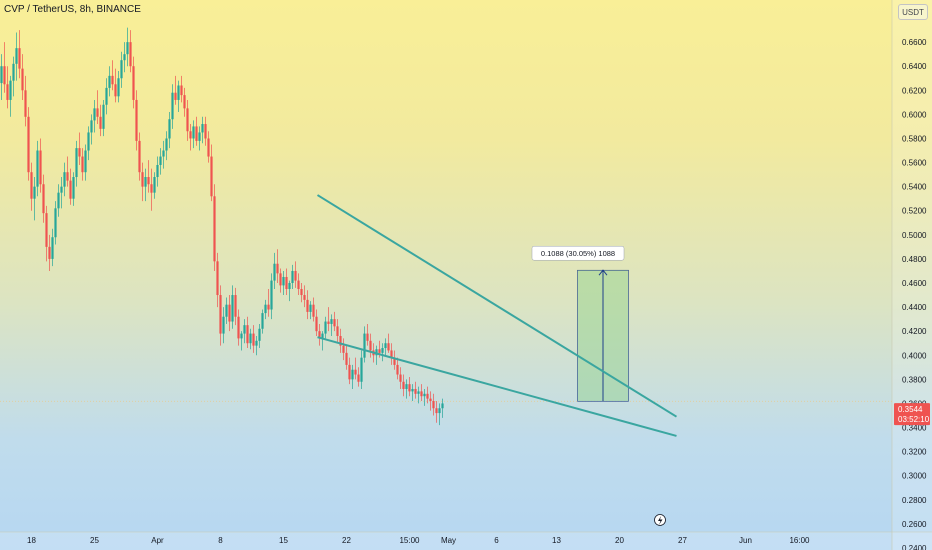 The width and height of the screenshot is (932, 550). I want to click on x-tick-label: 16:00, so click(799, 540).